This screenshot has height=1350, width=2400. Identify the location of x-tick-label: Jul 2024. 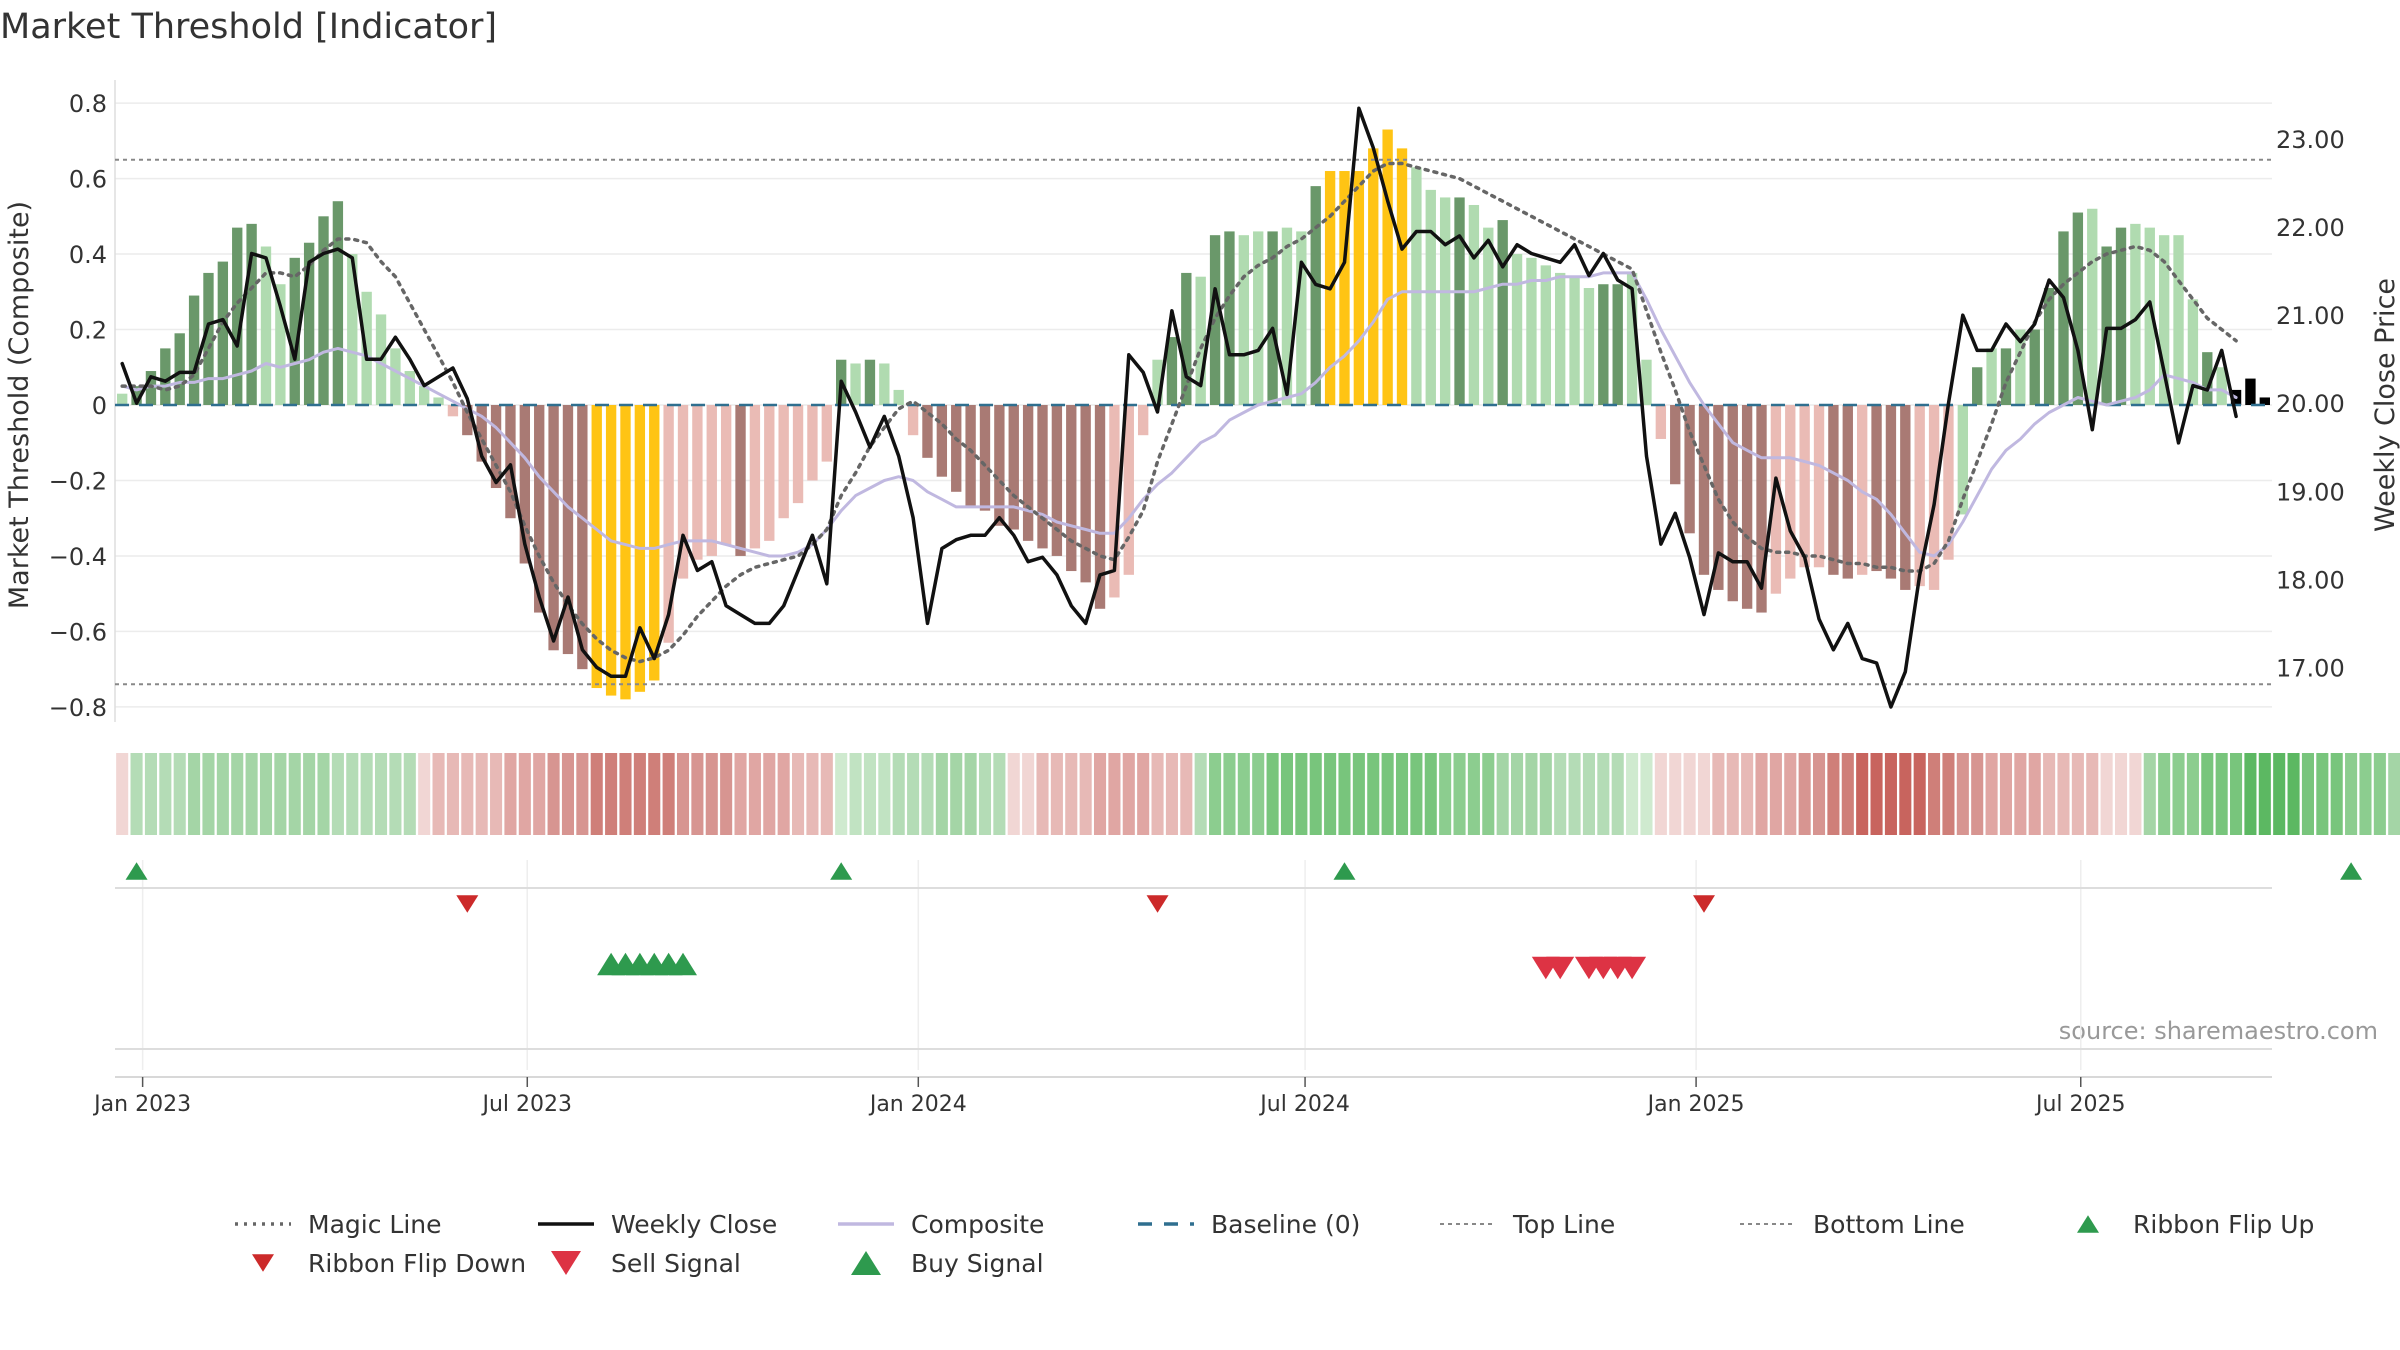
(1304, 1104).